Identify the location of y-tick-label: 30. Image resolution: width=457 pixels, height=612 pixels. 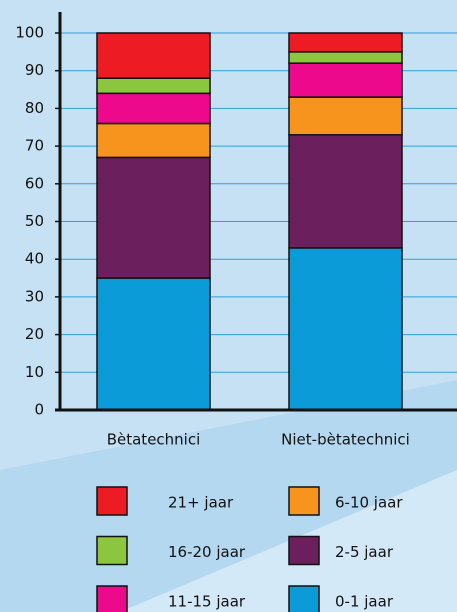
(34, 296).